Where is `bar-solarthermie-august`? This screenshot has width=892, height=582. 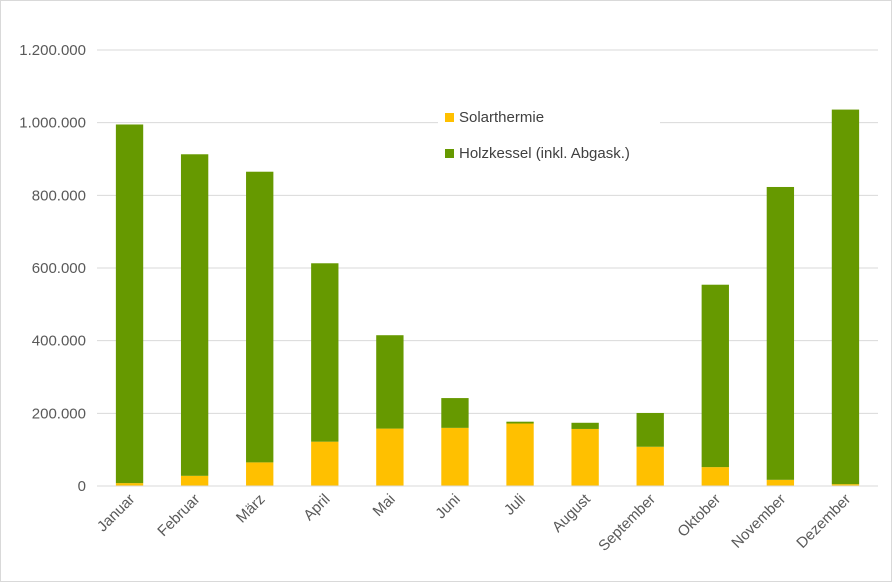
bar-solarthermie-august is located at coordinates (585, 457).